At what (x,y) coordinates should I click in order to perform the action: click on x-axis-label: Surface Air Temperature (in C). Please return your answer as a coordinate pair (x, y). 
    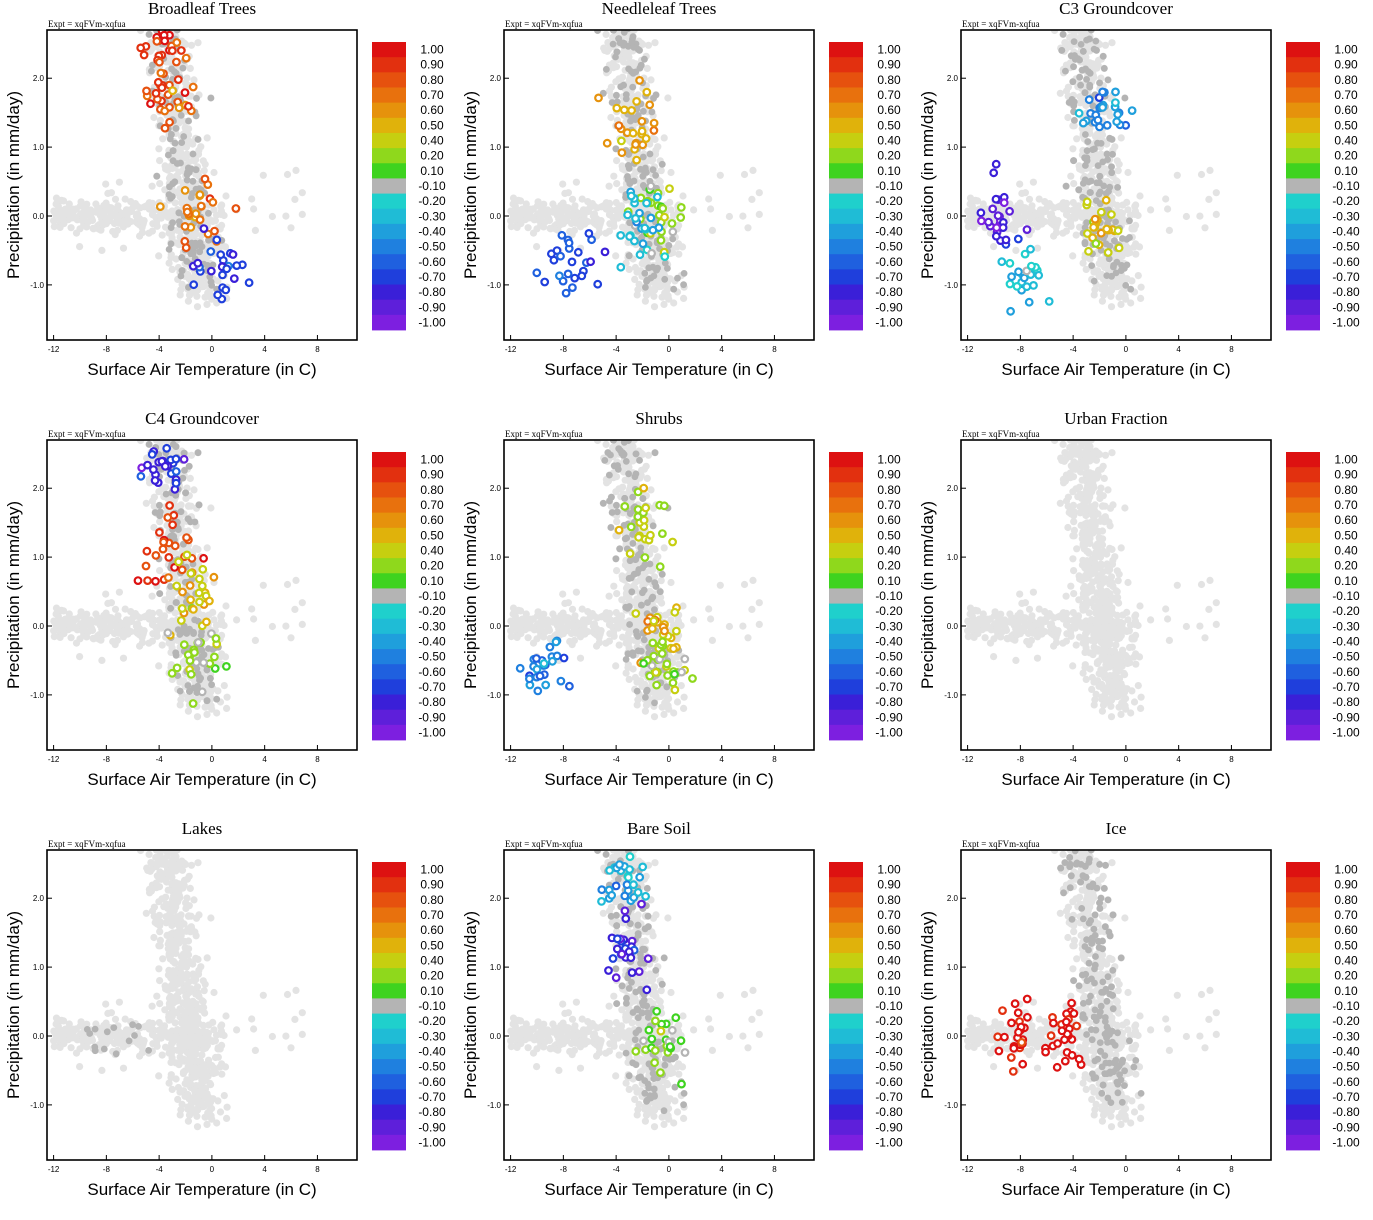
    Looking at the image, I should click on (201, 369).